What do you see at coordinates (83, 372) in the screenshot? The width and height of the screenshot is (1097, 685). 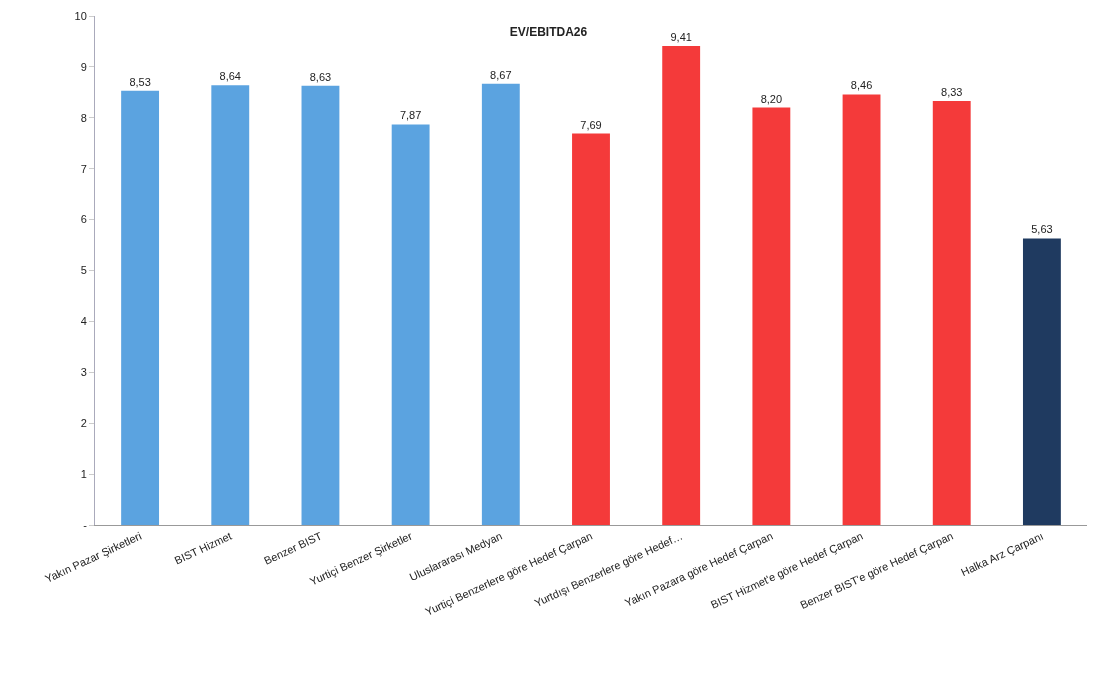 I see `y-tick-label: 3` at bounding box center [83, 372].